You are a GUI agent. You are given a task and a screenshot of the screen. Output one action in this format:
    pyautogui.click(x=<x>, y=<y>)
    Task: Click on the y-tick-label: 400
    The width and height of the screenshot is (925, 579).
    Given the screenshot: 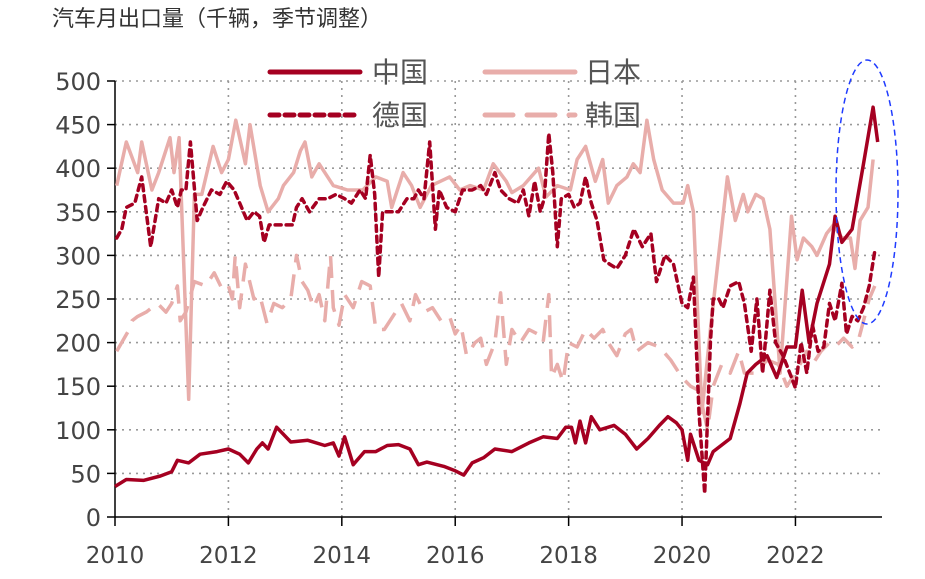 What is the action you would take?
    pyautogui.click(x=78, y=169)
    